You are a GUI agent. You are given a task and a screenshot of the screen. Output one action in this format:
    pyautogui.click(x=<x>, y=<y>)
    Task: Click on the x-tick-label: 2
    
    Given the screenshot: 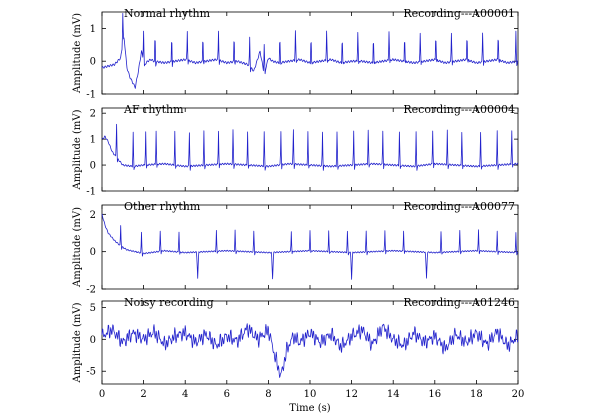 What is the action you would take?
    pyautogui.click(x=143, y=394)
    